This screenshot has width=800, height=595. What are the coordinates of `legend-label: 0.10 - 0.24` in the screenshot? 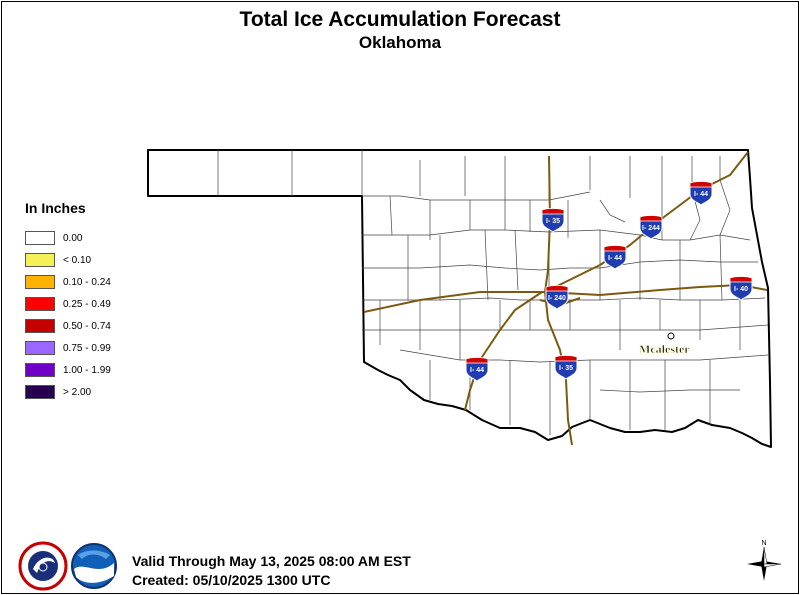 It's located at (87, 282).